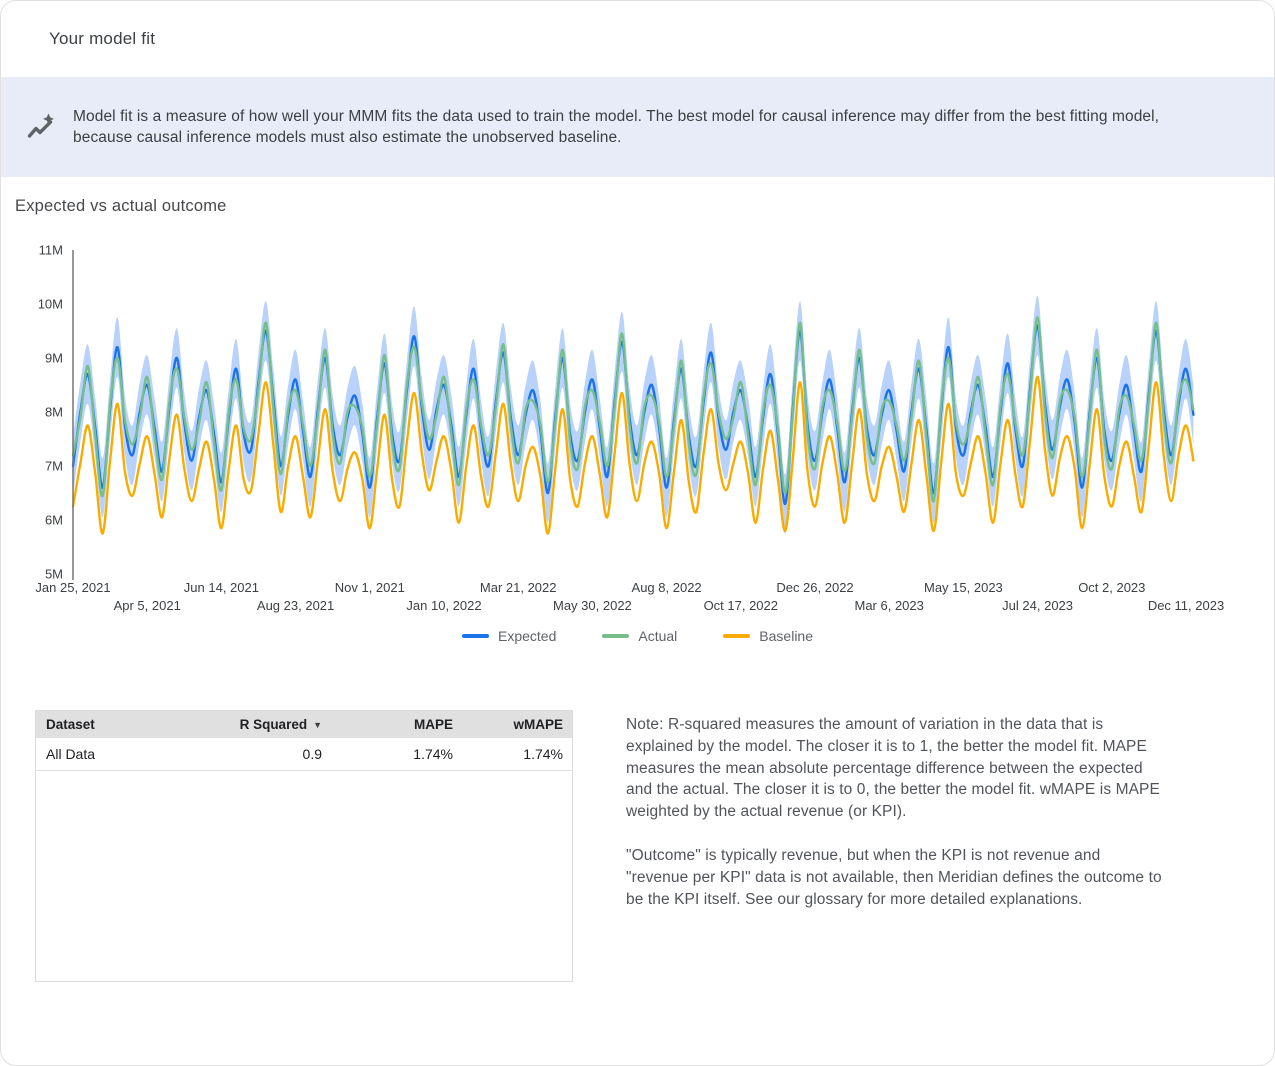  Describe the element at coordinates (737, 636) in the screenshot. I see `baseline-line-swatch` at that location.